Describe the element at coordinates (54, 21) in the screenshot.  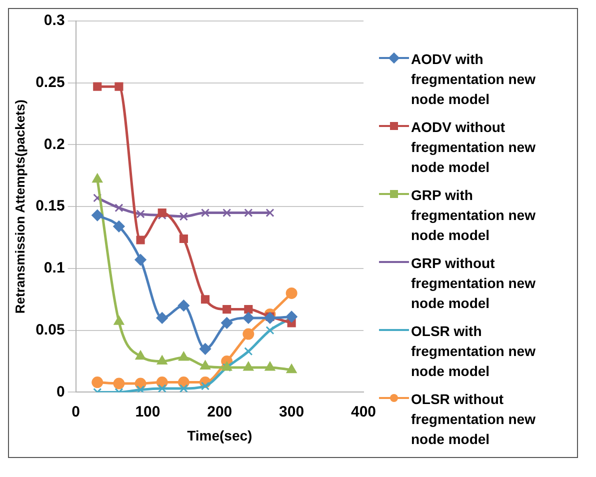
I see `y-tick-label: 0.3` at that location.